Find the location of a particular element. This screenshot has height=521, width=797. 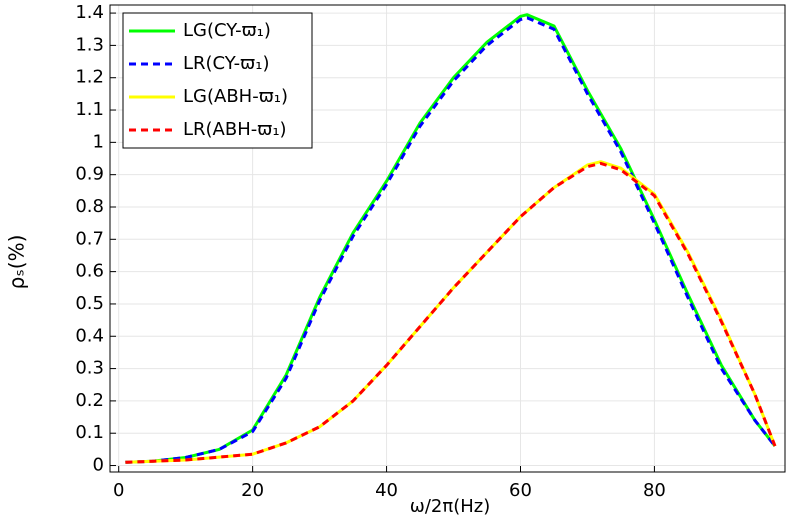

y-tick-label: 1 is located at coordinates (98, 141).